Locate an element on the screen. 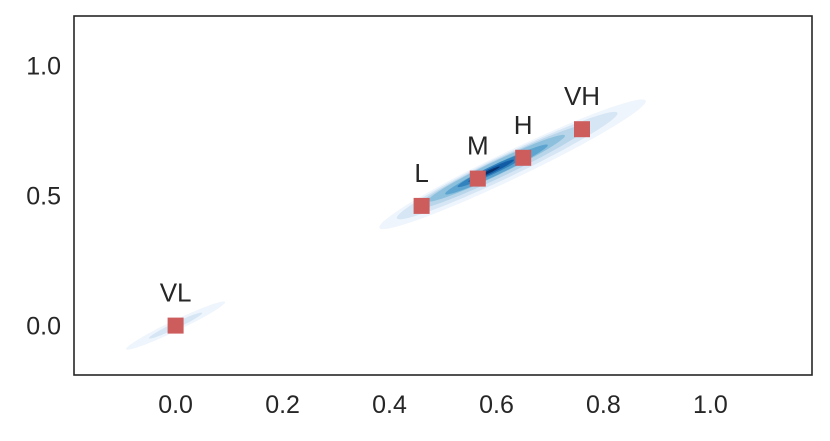 This screenshot has height=441, width=830. point-label-l: L is located at coordinates (421, 173).